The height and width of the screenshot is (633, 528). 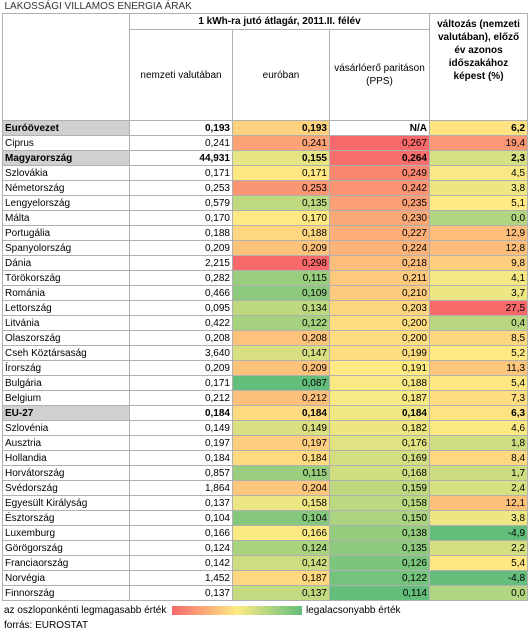 What do you see at coordinates (265, 548) in the screenshot?
I see `table-row: Görögország 0,124 0,124 0,135 2,2` at bounding box center [265, 548].